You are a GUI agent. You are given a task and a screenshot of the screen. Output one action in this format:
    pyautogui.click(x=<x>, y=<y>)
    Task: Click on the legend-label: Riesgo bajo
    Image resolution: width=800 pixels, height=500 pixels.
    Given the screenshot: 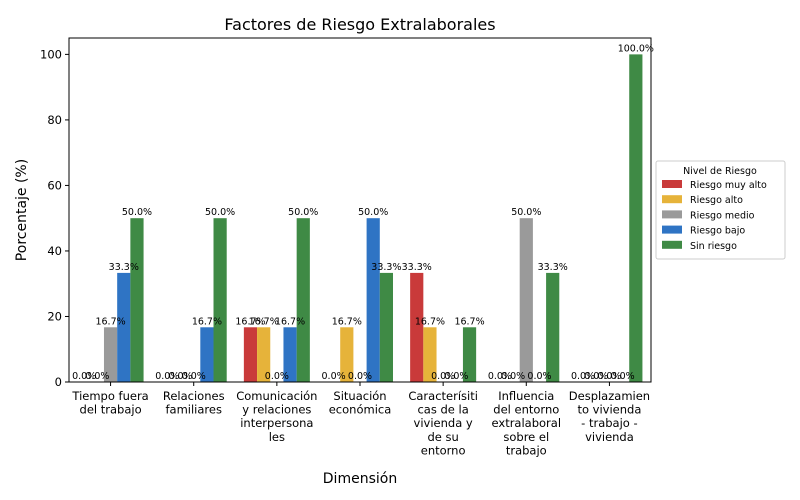 What is the action you would take?
    pyautogui.click(x=717, y=231)
    